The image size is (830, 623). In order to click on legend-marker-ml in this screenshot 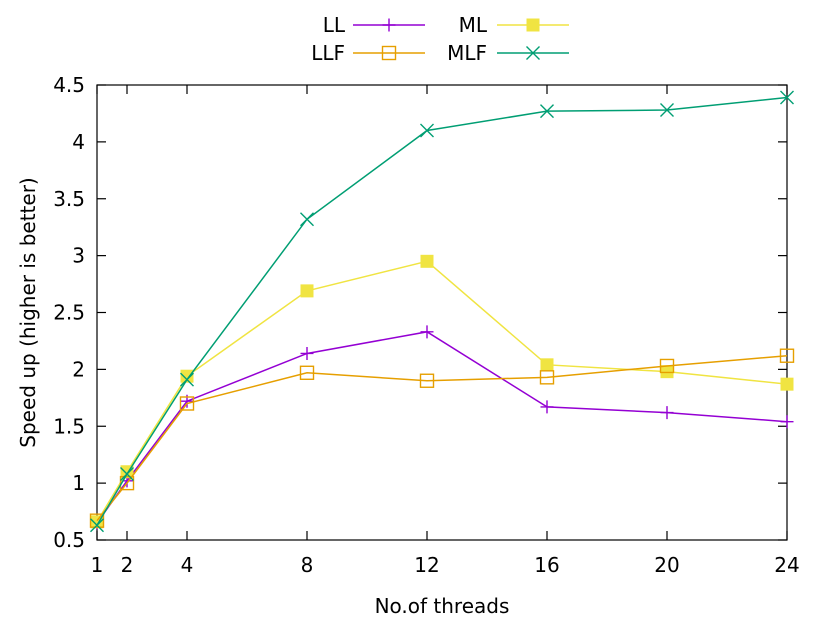, I will do `click(533, 25)`.